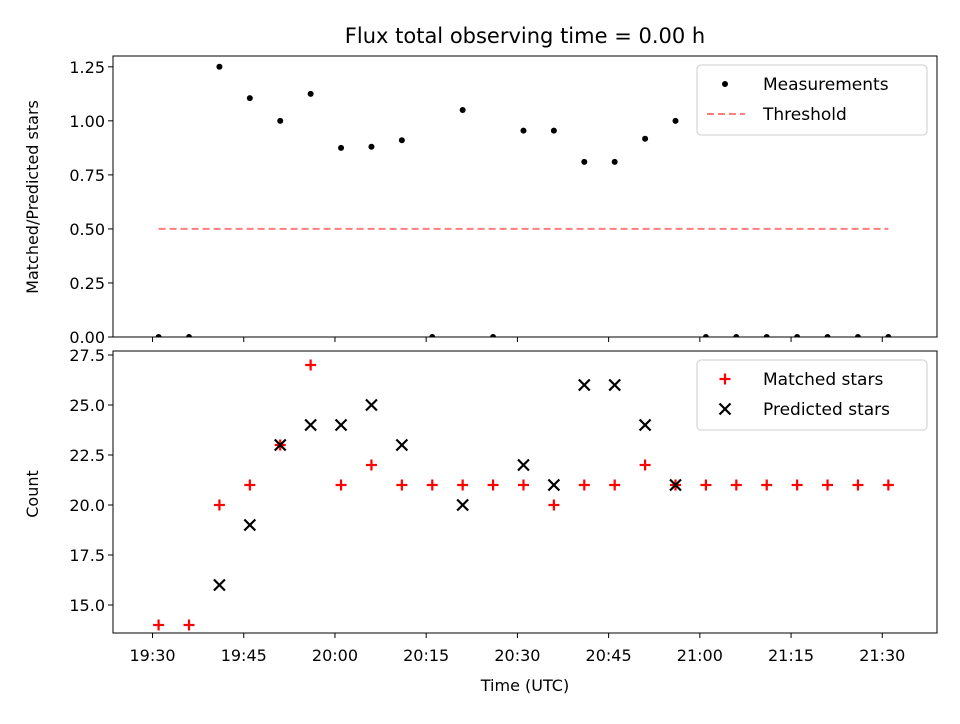 This screenshot has height=724, width=960. Describe the element at coordinates (87, 555) in the screenshot. I see `bottom-y-tick-label: 17.5` at that location.